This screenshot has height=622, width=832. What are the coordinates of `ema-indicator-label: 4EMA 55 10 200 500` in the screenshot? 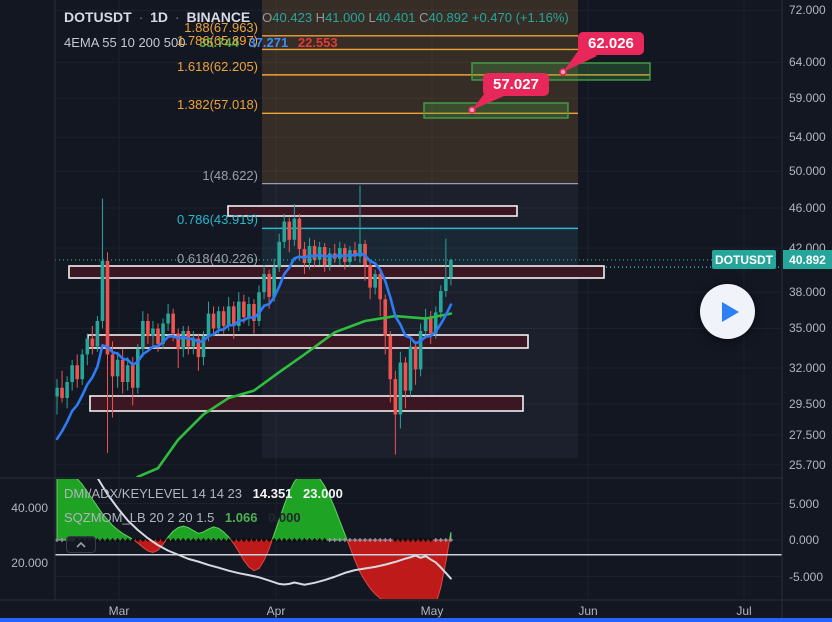 It's located at (125, 42).